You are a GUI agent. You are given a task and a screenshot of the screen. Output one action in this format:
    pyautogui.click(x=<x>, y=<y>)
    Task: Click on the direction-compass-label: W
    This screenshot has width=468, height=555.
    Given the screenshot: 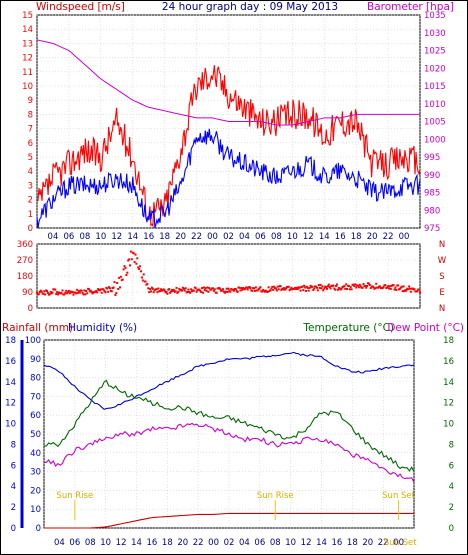 What is the action you would take?
    pyautogui.click(x=442, y=261)
    